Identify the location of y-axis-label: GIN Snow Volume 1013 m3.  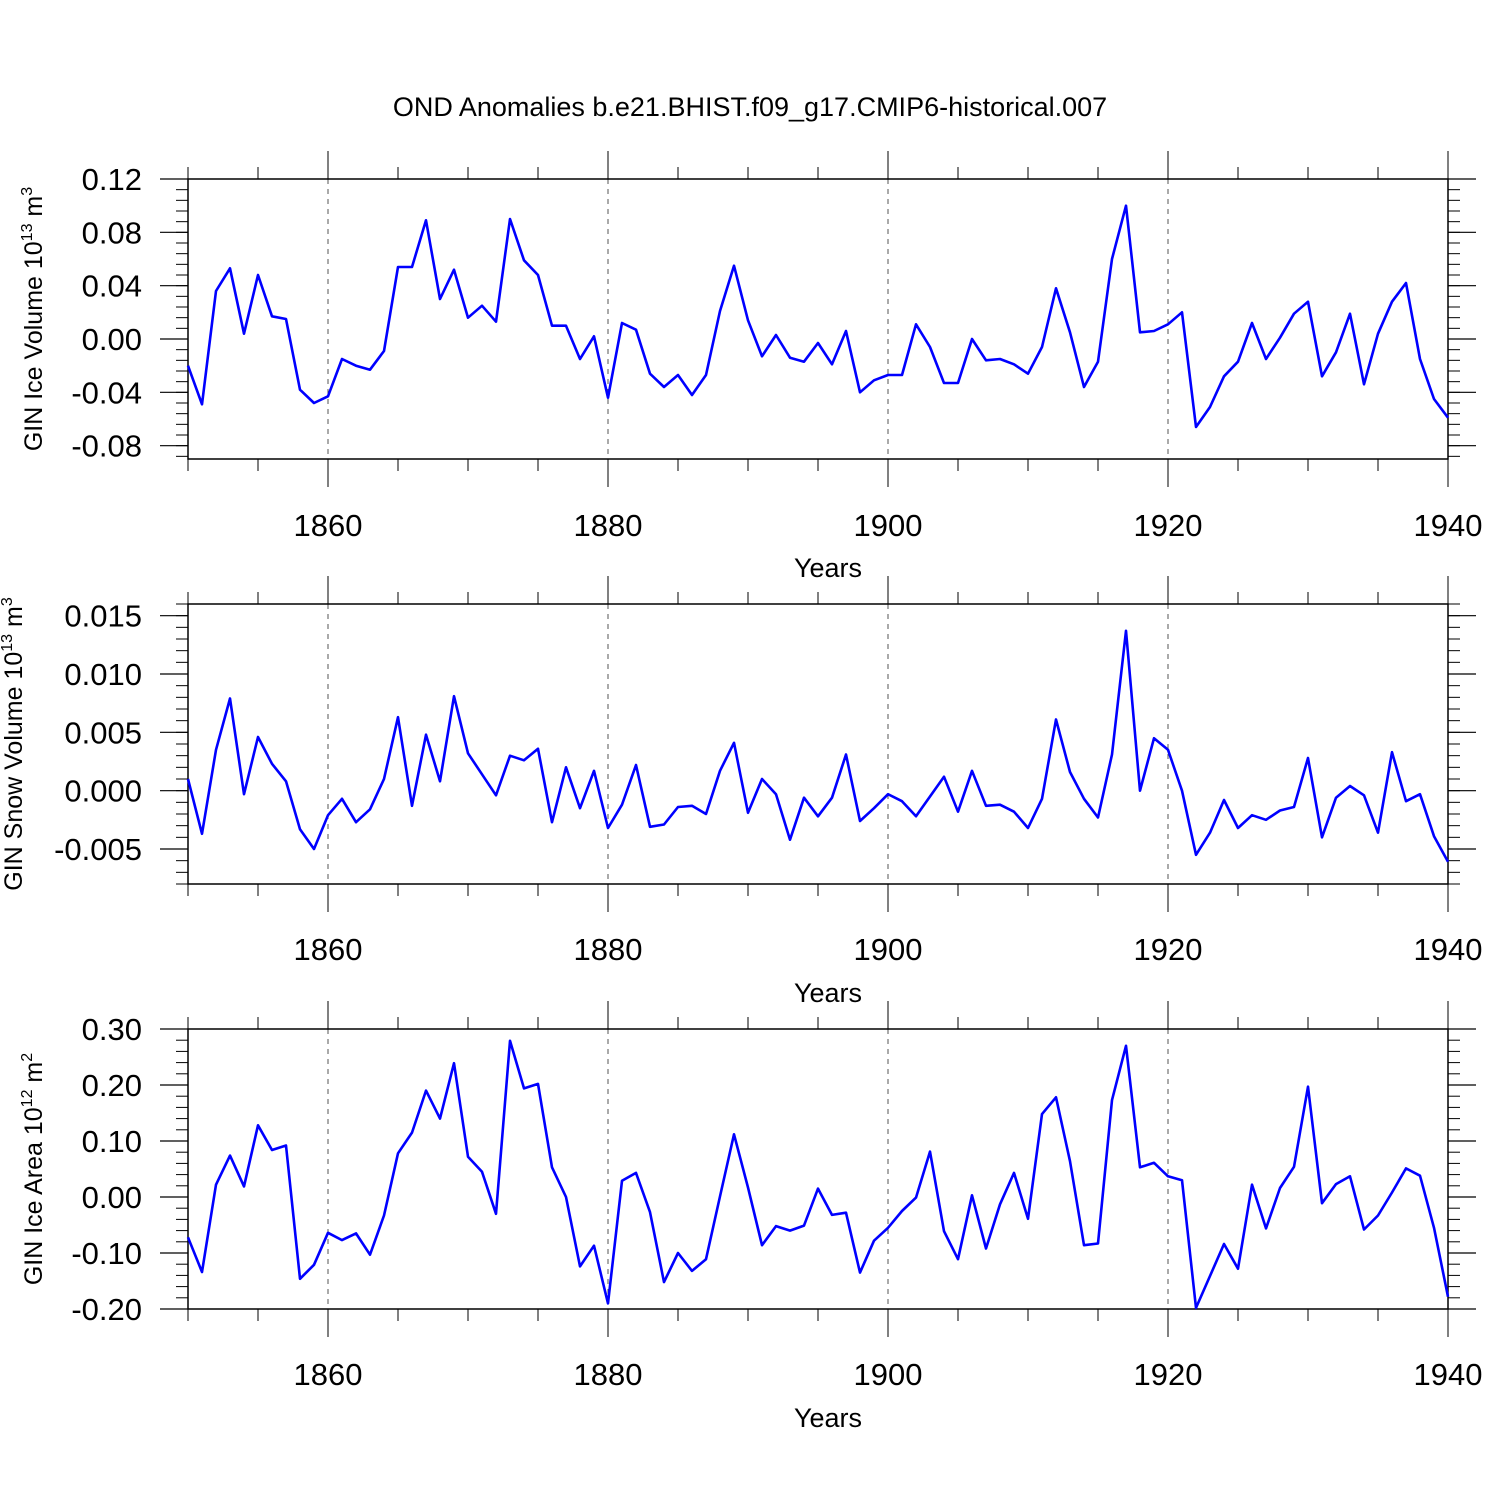
(14, 744).